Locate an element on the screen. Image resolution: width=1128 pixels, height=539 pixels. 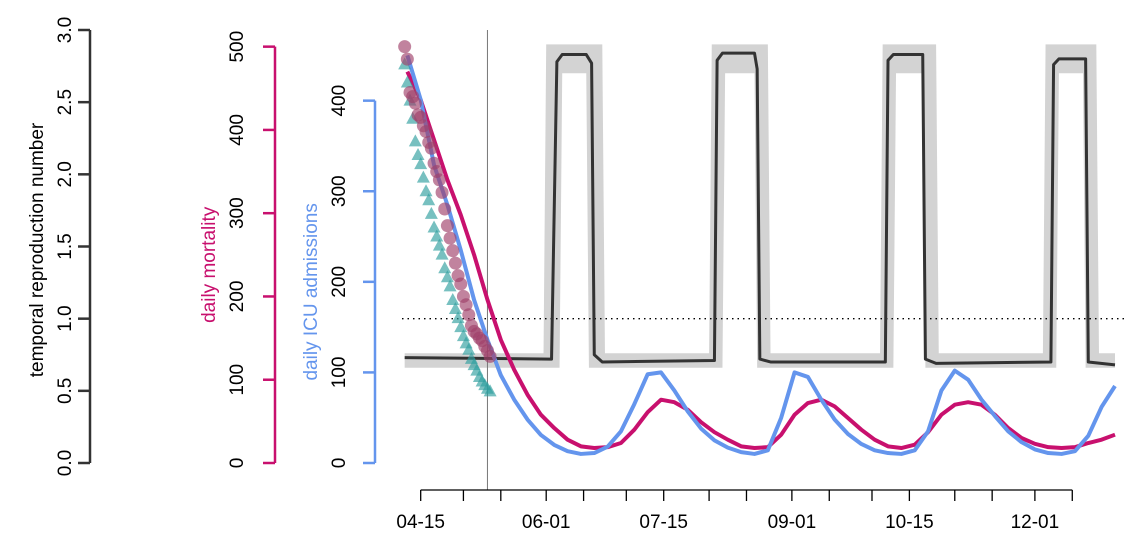
x-tick-label: 10-15 is located at coordinates (909, 522).